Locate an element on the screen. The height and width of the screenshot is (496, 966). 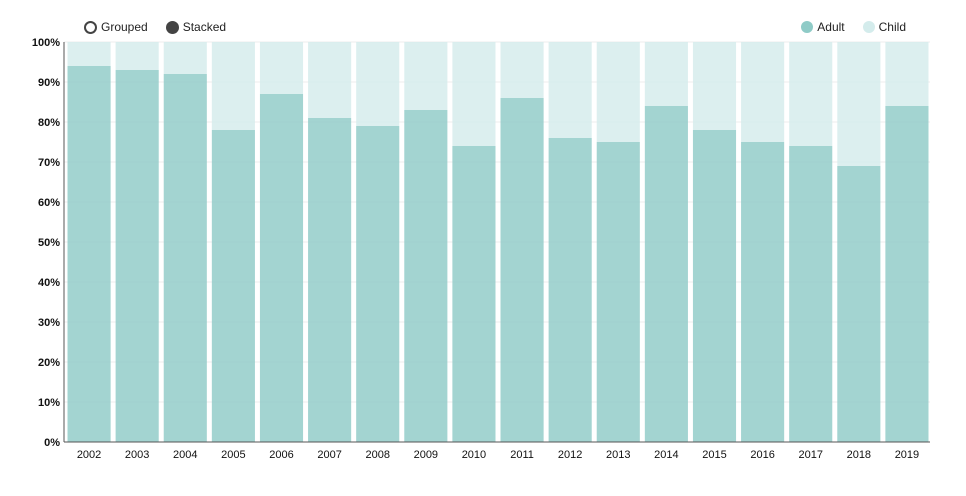
bar-adult-2011 is located at coordinates (522, 270).